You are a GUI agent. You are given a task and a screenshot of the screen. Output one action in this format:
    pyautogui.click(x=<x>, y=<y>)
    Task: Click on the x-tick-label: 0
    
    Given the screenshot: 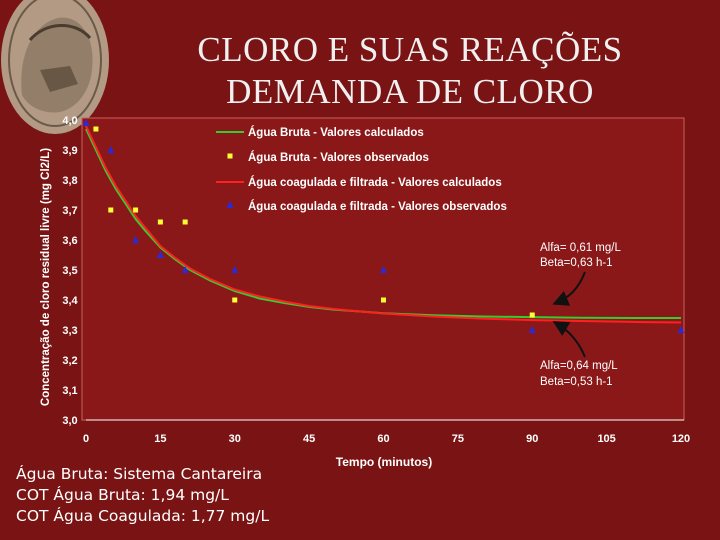 What is the action you would take?
    pyautogui.click(x=86, y=439)
    